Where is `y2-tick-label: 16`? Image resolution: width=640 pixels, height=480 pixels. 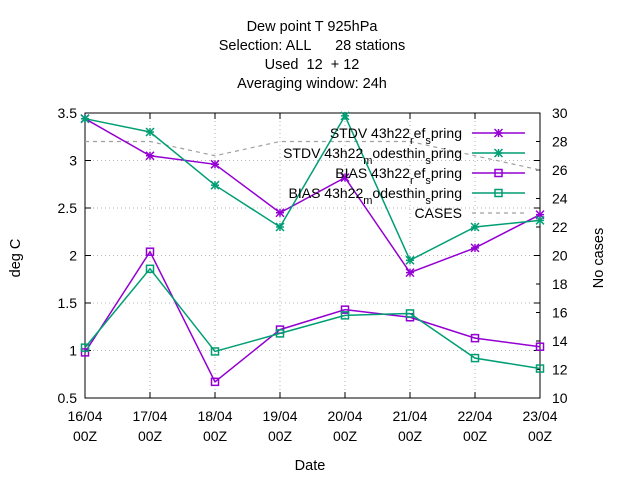 y2-tick-label: 16 is located at coordinates (560, 313).